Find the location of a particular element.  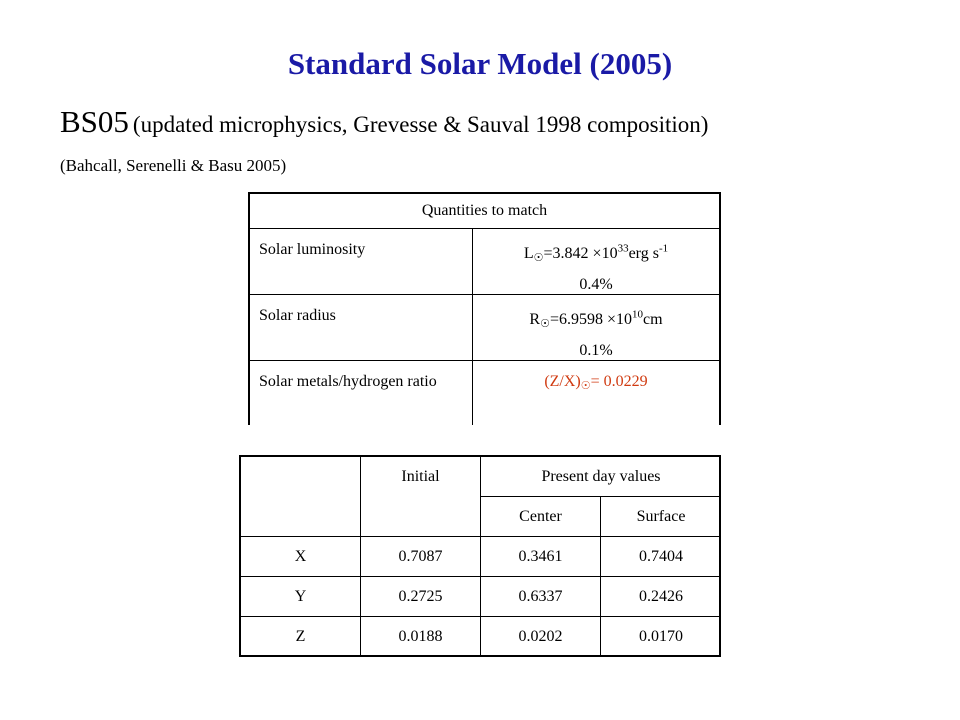

row-value: L☉=3.842 ×1033erg s-1 0.4% is located at coordinates (596, 269).